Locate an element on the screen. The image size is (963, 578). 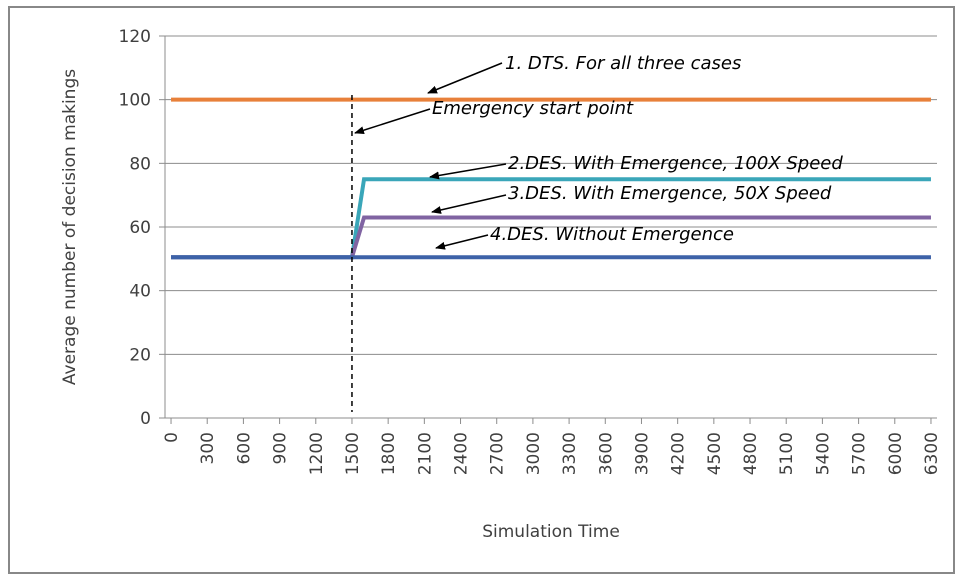
x-tick-label: 3600 is located at coordinates (606, 453).